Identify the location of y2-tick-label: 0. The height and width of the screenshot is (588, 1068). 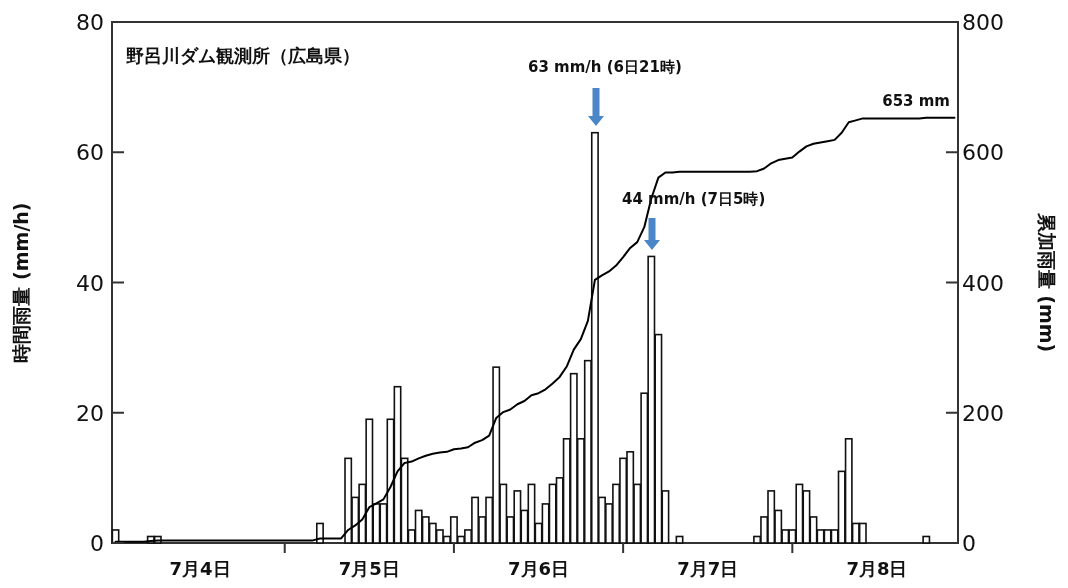
(969, 543).